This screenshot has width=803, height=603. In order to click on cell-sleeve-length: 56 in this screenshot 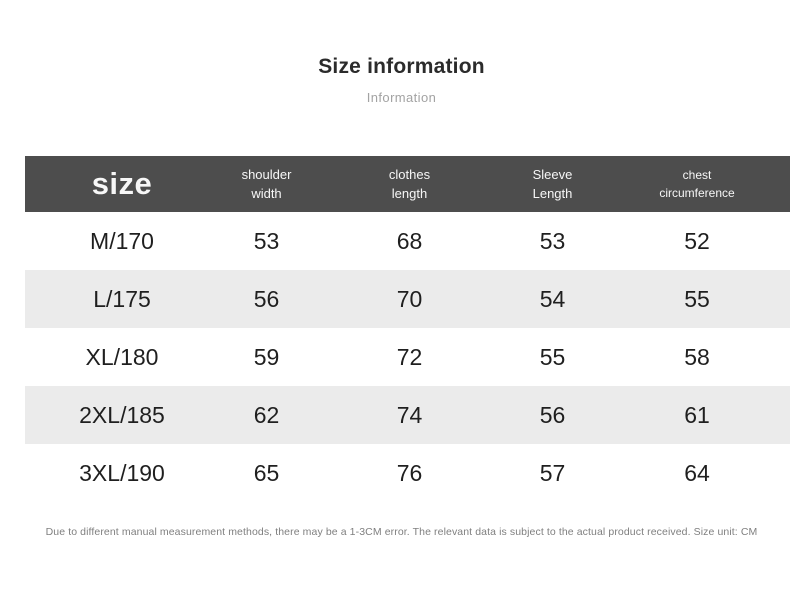, I will do `click(552, 414)`.